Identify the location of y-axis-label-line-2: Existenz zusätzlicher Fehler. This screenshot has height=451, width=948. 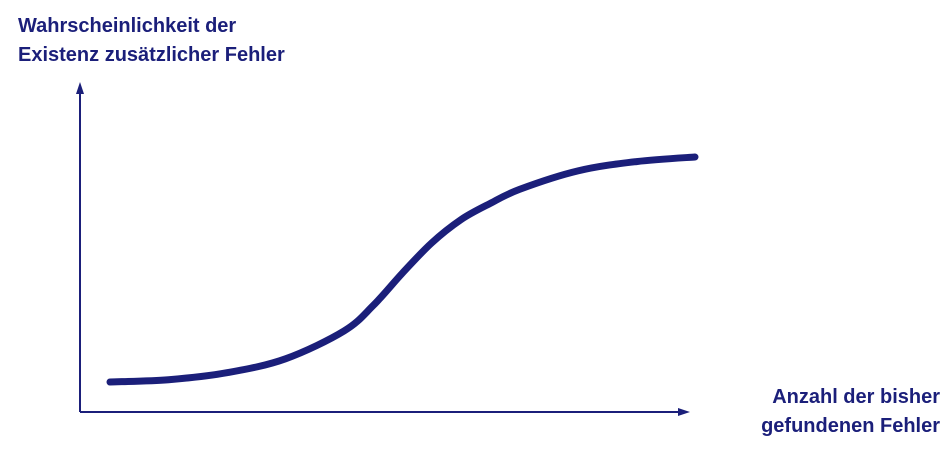
(151, 55).